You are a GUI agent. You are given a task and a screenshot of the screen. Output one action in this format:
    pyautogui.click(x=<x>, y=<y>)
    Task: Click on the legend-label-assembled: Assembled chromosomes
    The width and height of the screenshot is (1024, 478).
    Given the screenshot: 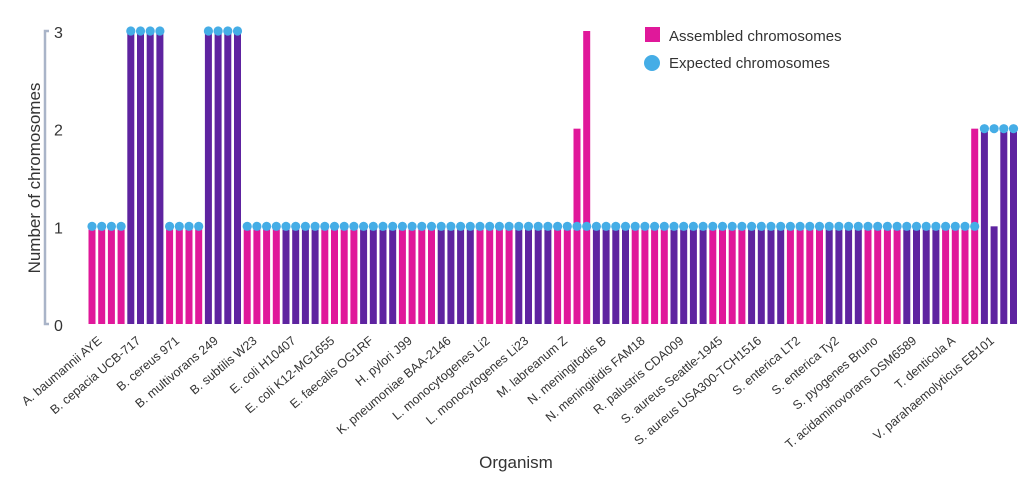 What is the action you would take?
    pyautogui.click(x=755, y=36)
    